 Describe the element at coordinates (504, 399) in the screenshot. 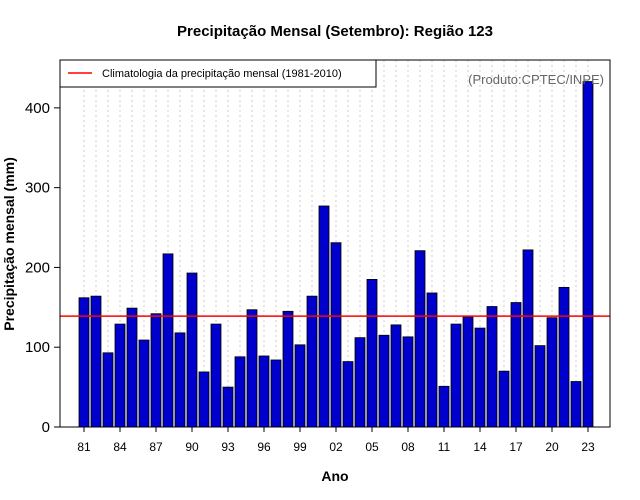

I see `bar-2016` at that location.